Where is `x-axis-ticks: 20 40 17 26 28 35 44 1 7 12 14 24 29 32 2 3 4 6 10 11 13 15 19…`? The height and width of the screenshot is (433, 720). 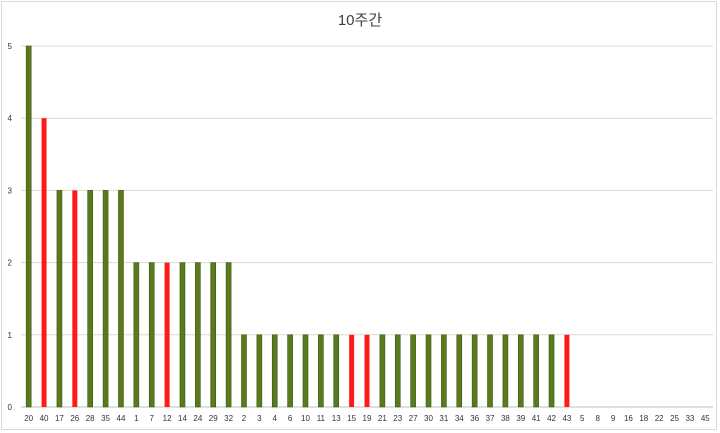
x-axis-ticks: 20 40 17 26 28 35 44 1 7 12 14 24 29 32 2 3 4 6 10 11 13 15 19… is located at coordinates (367, 418).